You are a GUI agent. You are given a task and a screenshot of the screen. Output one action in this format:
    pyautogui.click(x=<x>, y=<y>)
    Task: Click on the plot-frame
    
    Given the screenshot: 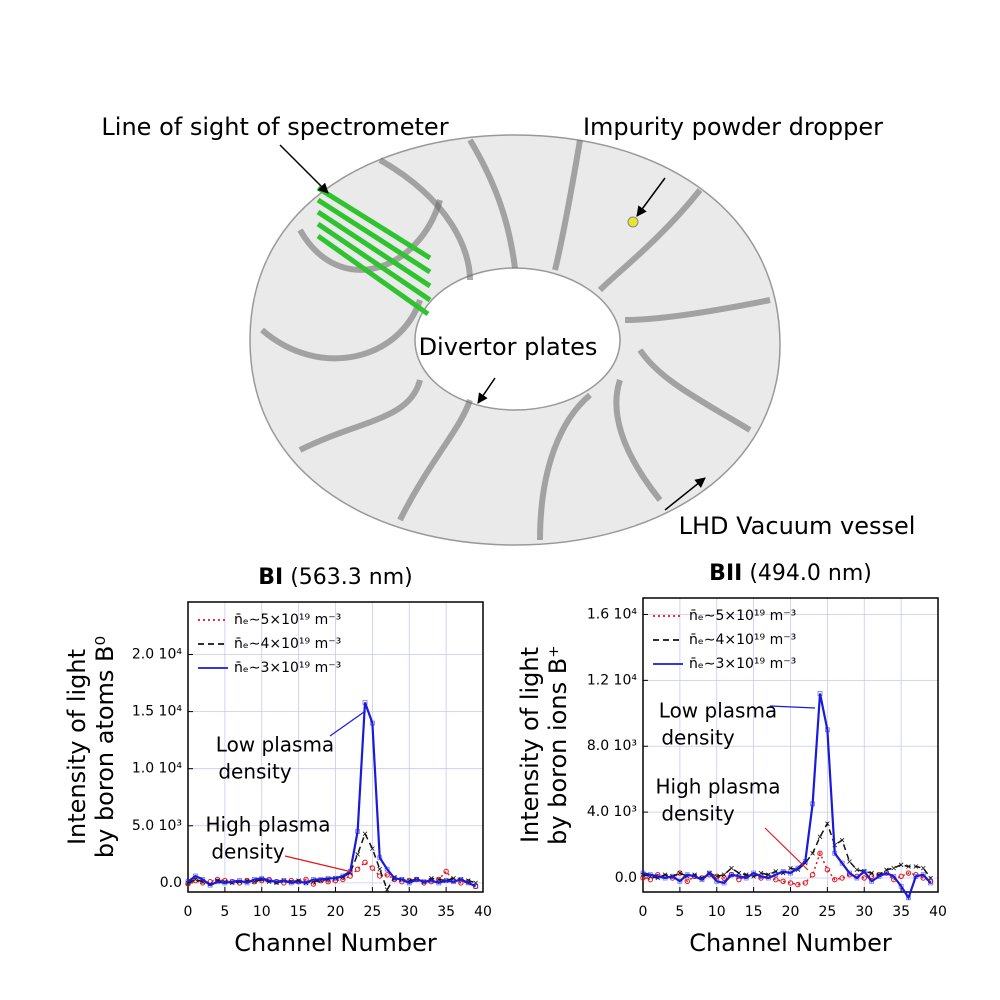 What is the action you would take?
    pyautogui.click(x=335, y=747)
    